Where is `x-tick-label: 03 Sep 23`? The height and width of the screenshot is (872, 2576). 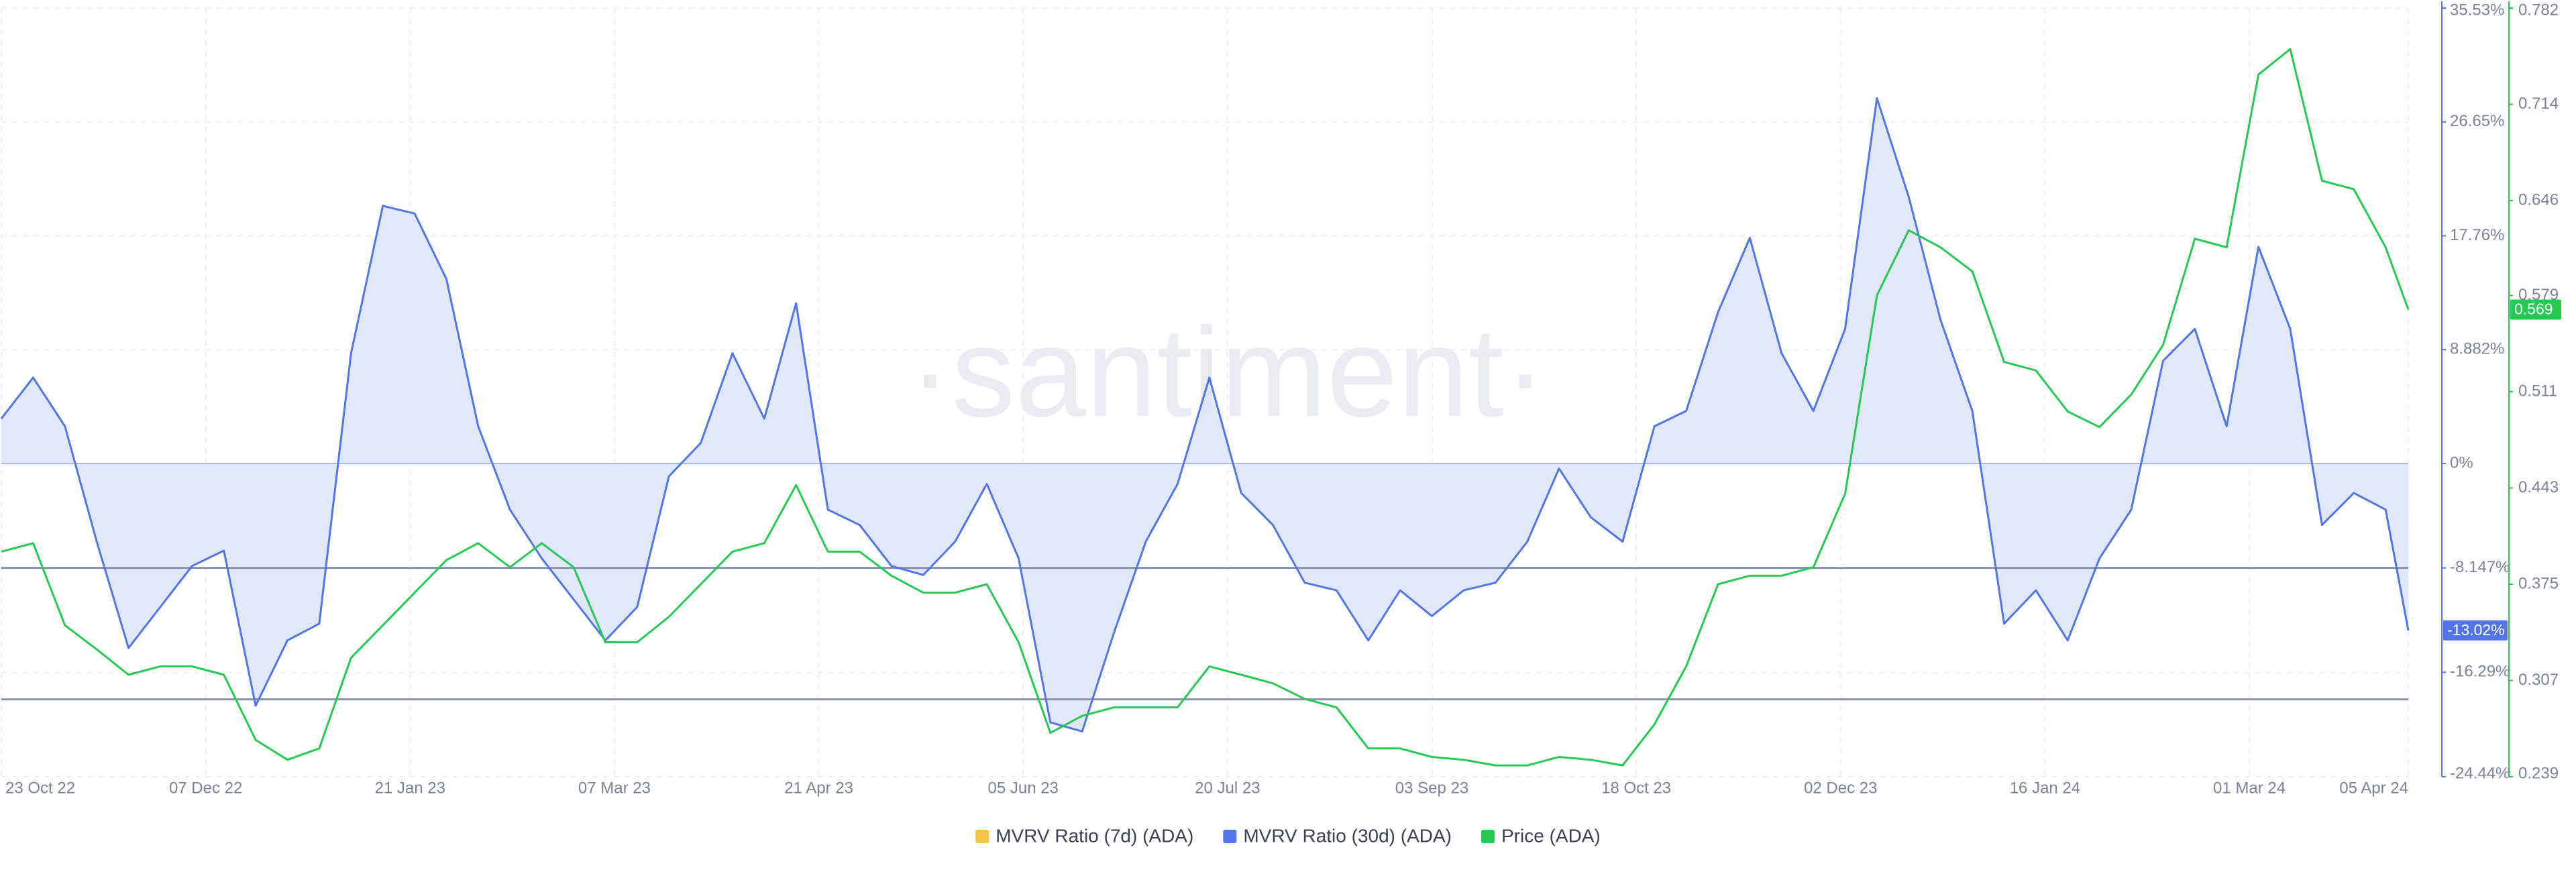
x-tick-label: 03 Sep 23 is located at coordinates (1431, 788).